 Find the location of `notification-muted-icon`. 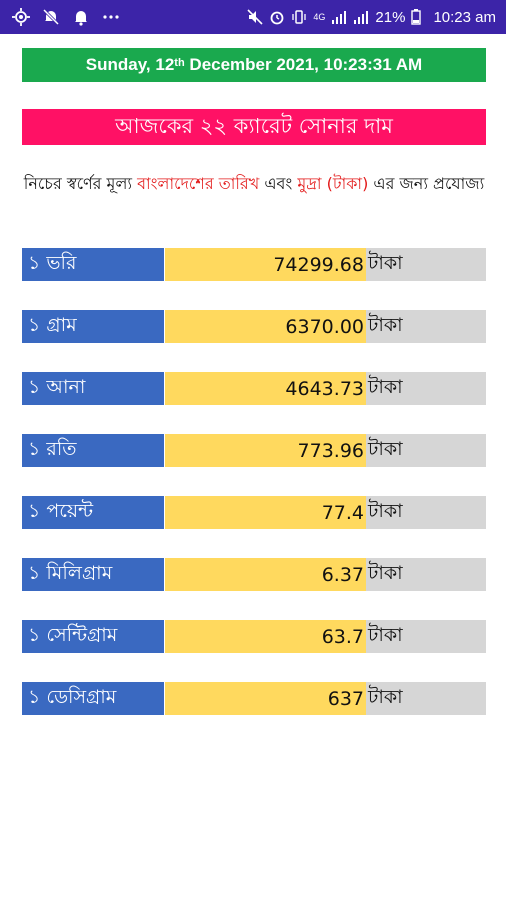

notification-muted-icon is located at coordinates (51, 17).